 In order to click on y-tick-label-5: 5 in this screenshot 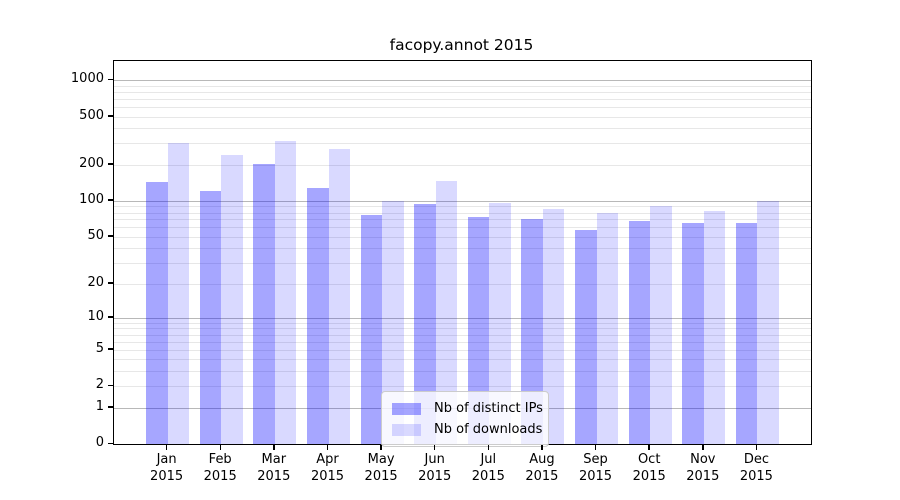, I will do `click(99, 348)`.